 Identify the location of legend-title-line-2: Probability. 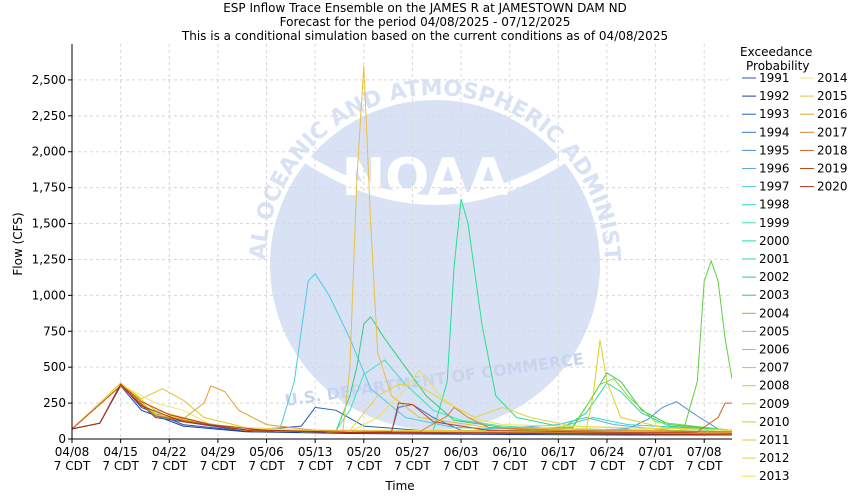
(777, 66).